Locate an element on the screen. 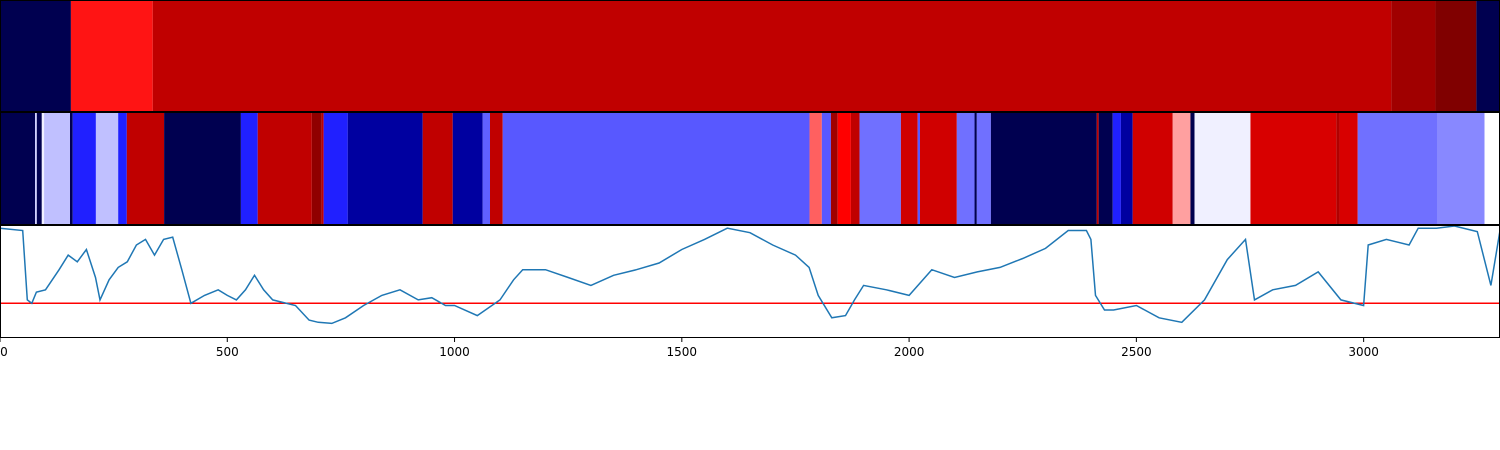  x-tick-label: 2500 is located at coordinates (1136, 352).